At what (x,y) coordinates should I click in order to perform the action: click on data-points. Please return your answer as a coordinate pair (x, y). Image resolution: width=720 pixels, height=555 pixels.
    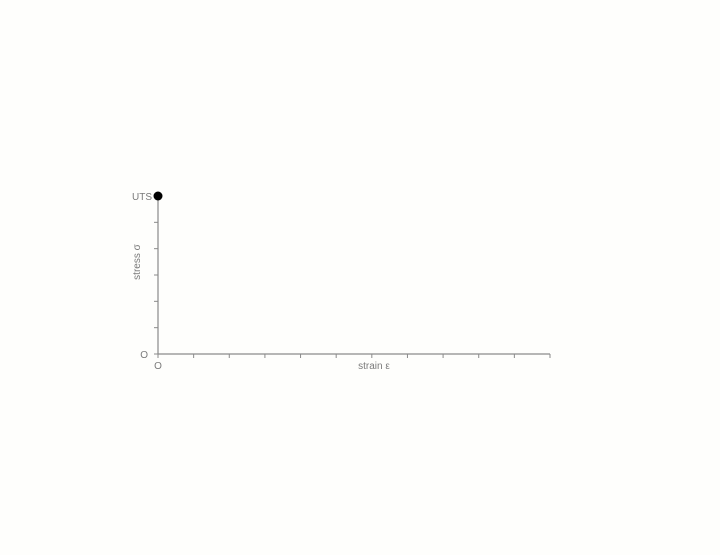
    Looking at the image, I should click on (158, 196).